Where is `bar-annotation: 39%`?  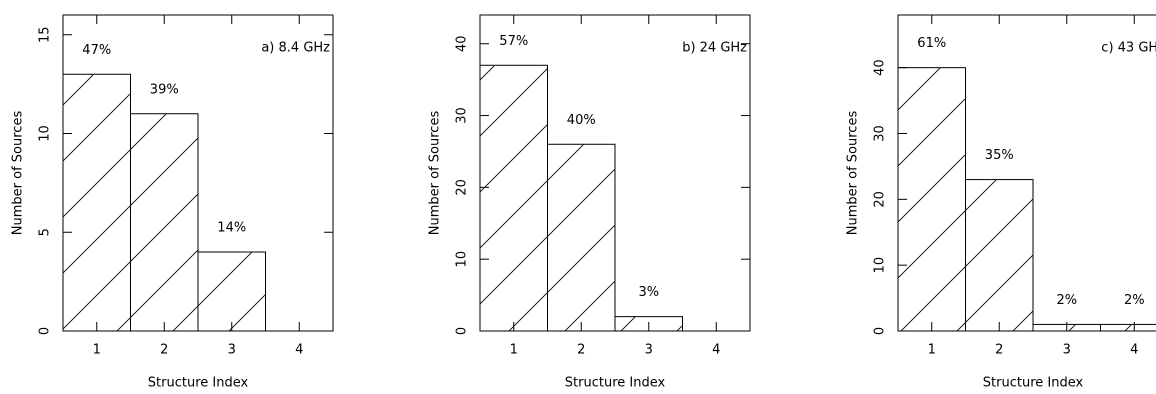
bar-annotation: 39% is located at coordinates (164, 89).